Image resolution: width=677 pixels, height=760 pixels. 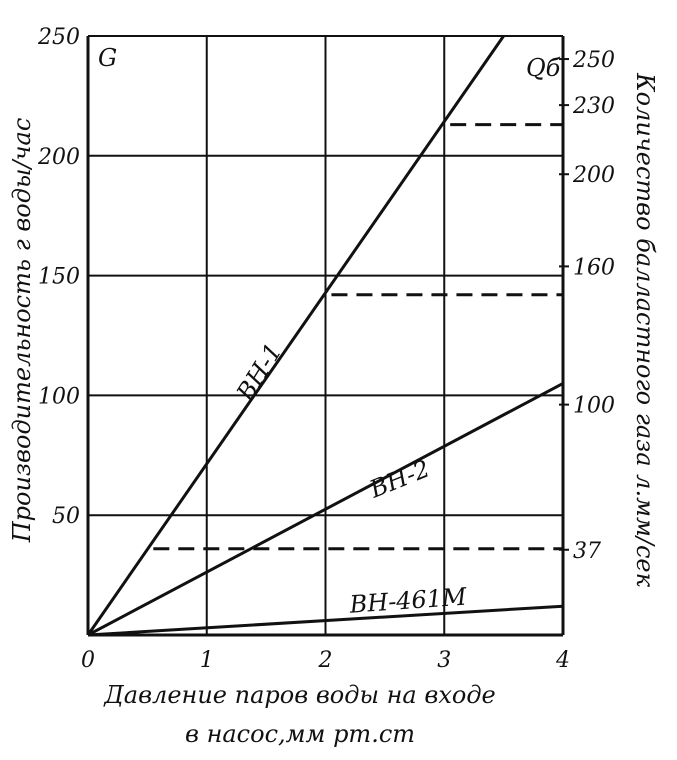 What do you see at coordinates (22, 331) in the screenshot?
I see `y-left-axis-label: Производительность г воды/час` at bounding box center [22, 331].